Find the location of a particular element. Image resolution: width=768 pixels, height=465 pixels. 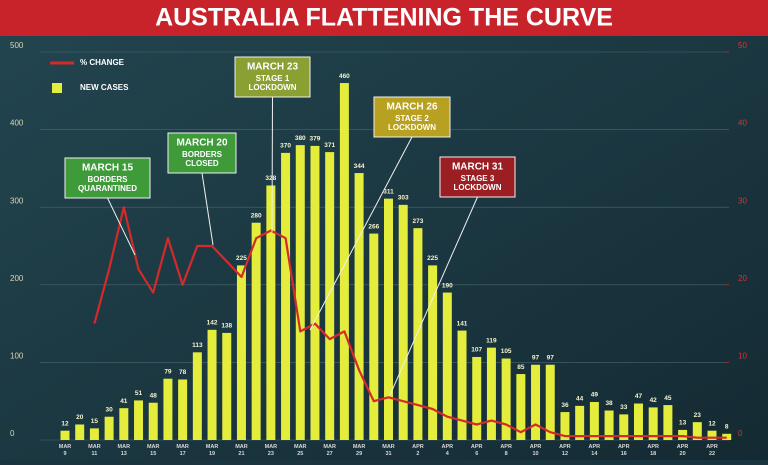

annotation-text: STAGE 3 is located at coordinates (478, 178).